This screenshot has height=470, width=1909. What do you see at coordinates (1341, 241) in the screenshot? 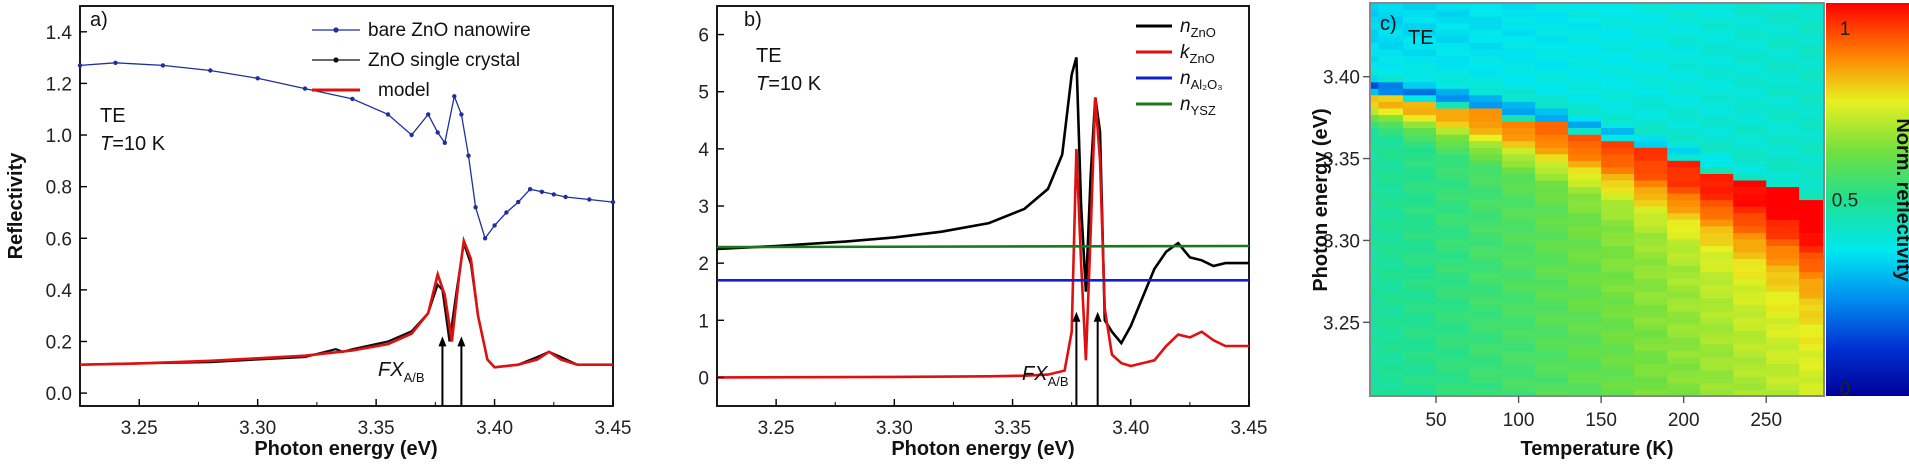
I see `c-ytick-label: 3.30` at bounding box center [1341, 241].